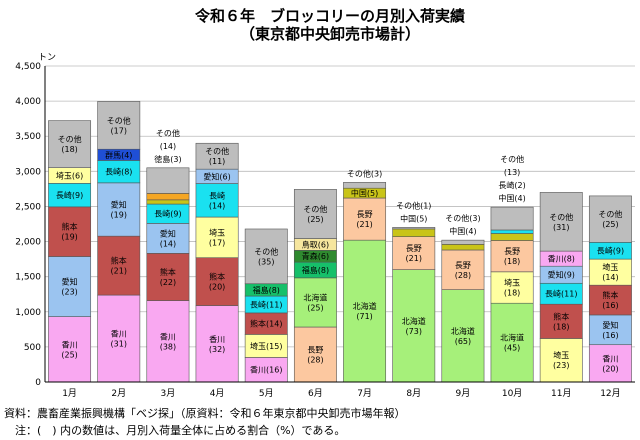  I want to click on bar-segment-label: 香川(25), so click(69, 349).